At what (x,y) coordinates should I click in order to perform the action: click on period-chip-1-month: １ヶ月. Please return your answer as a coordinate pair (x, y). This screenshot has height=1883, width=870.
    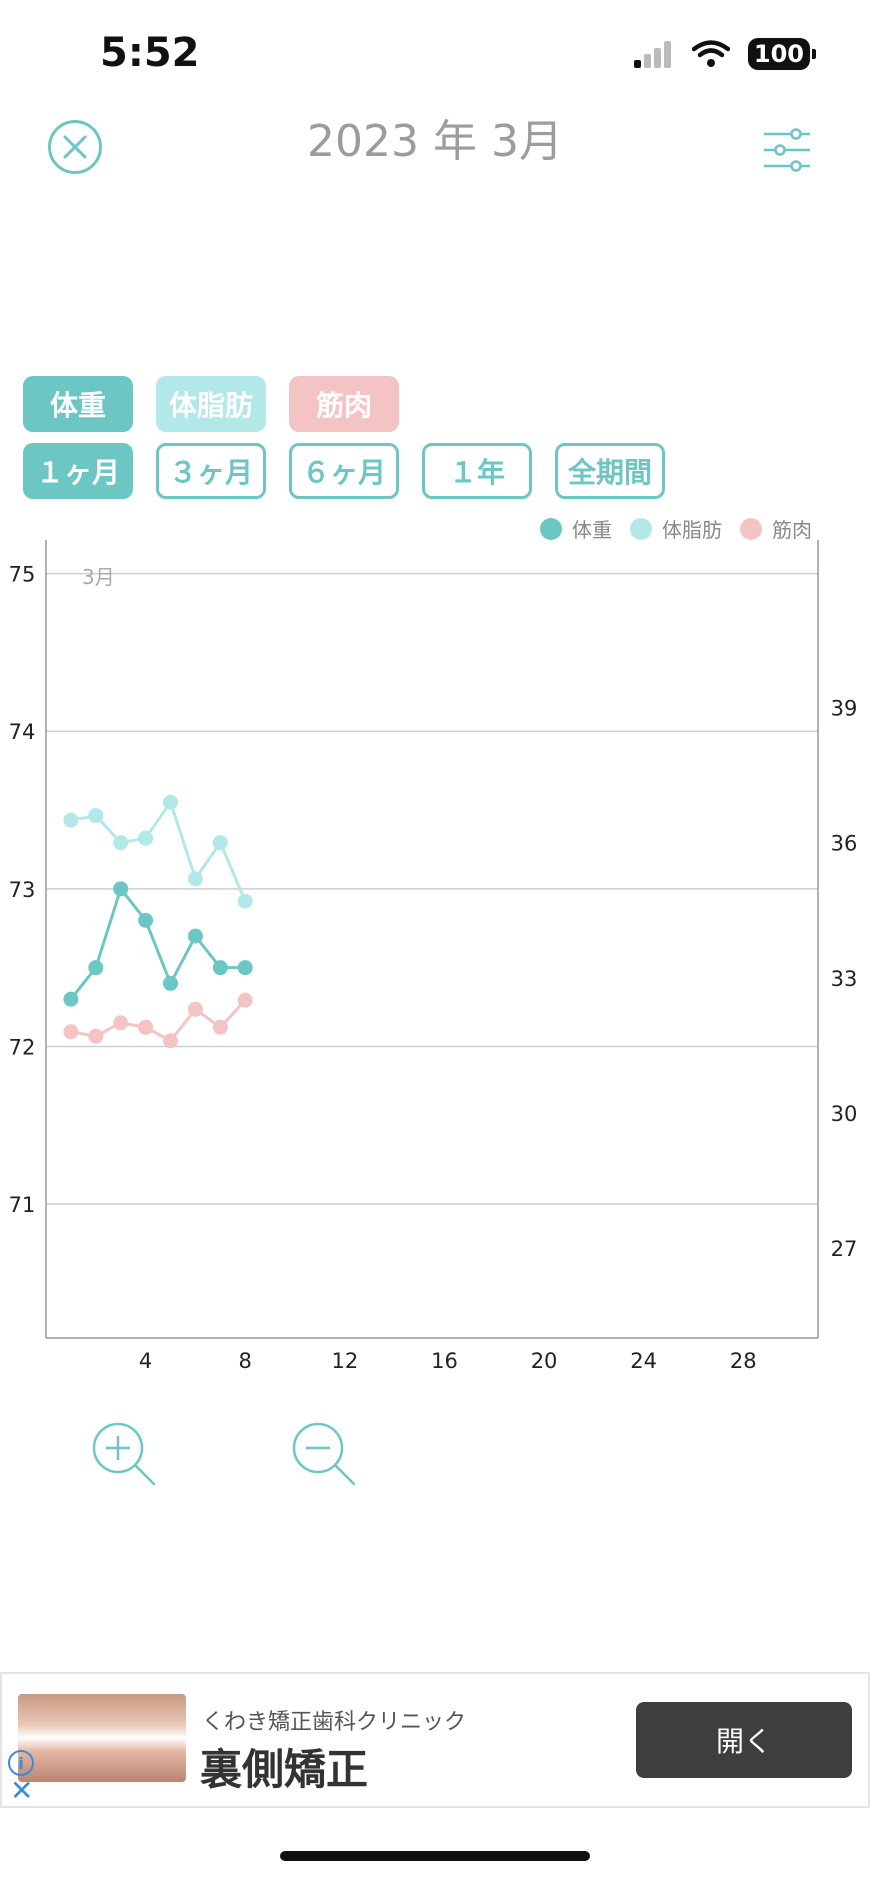
    Looking at the image, I should click on (78, 471).